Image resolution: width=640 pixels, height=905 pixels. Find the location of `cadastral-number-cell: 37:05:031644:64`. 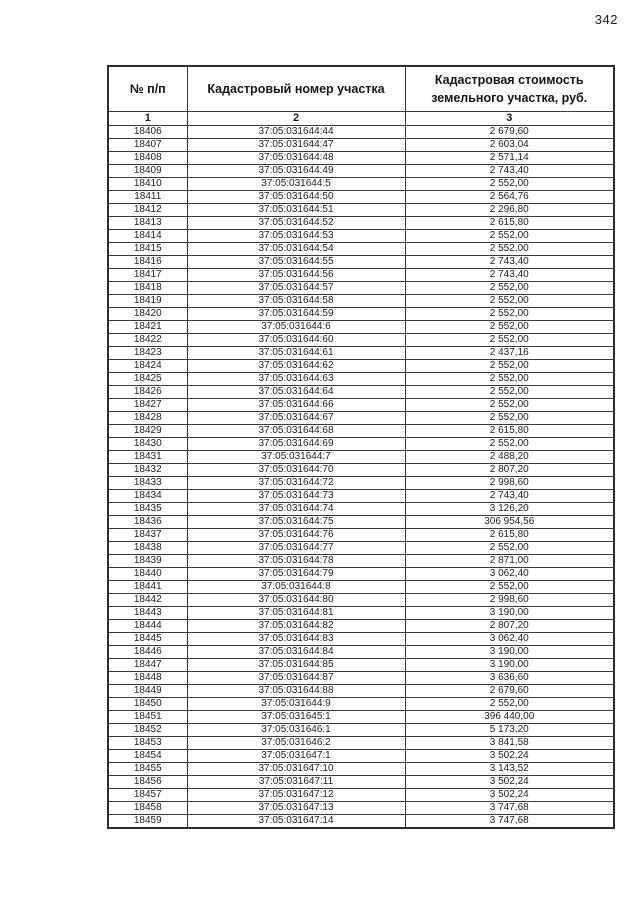

cadastral-number-cell: 37:05:031644:64 is located at coordinates (296, 391).